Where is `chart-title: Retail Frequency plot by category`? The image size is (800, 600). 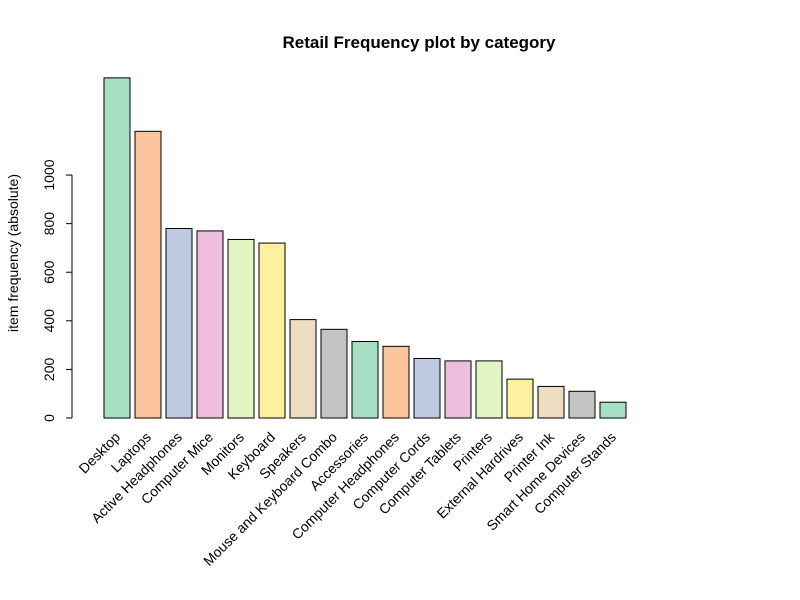
chart-title: Retail Frequency plot by category is located at coordinates (419, 42).